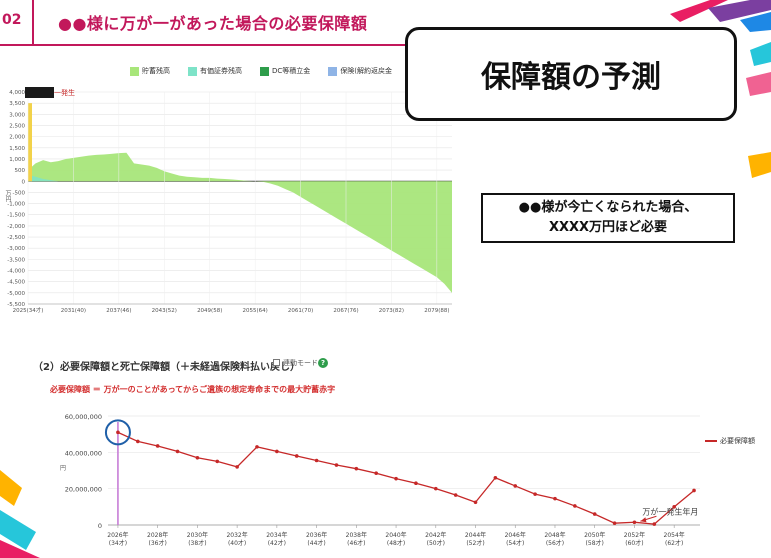  Describe the element at coordinates (391, 311) in the screenshot. I see `x-tick-label: 2073(82)` at that location.